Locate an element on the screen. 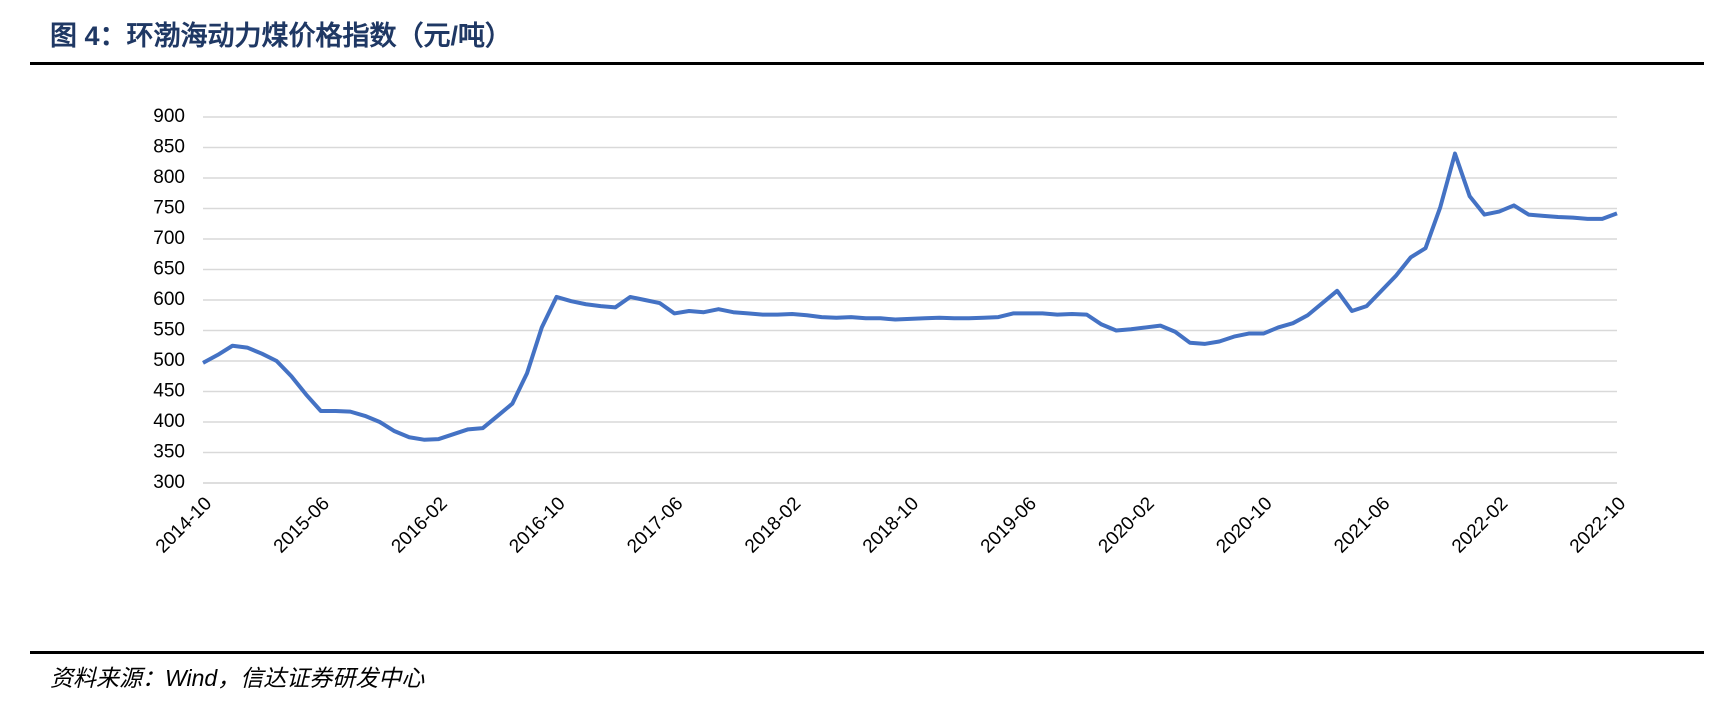 The width and height of the screenshot is (1734, 714). y-tick-label: 650 is located at coordinates (169, 269).